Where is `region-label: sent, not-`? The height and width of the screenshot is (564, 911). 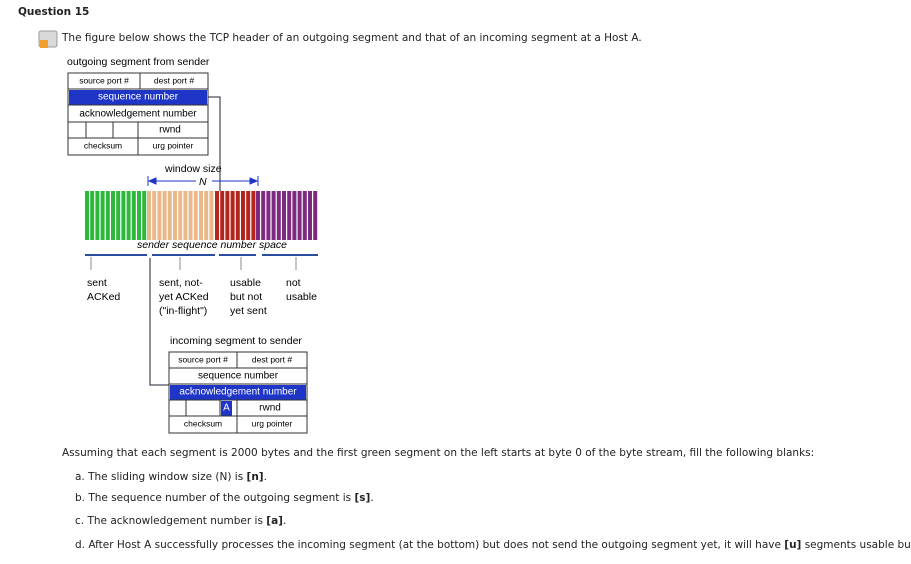 region-label: sent, not- is located at coordinates (181, 283).